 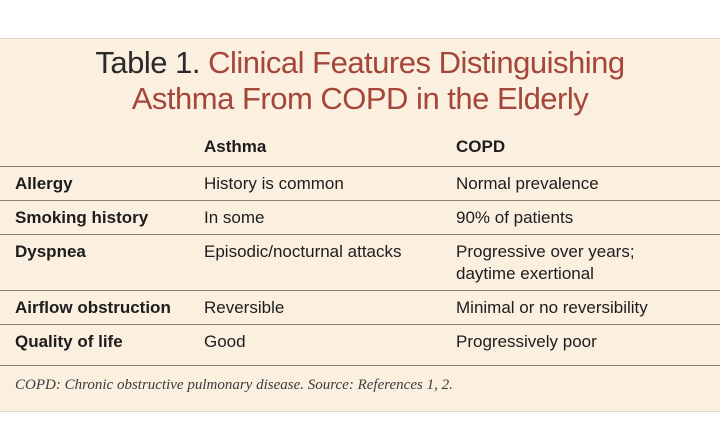 What do you see at coordinates (244, 307) in the screenshot?
I see `asthma-cell: Reversible` at bounding box center [244, 307].